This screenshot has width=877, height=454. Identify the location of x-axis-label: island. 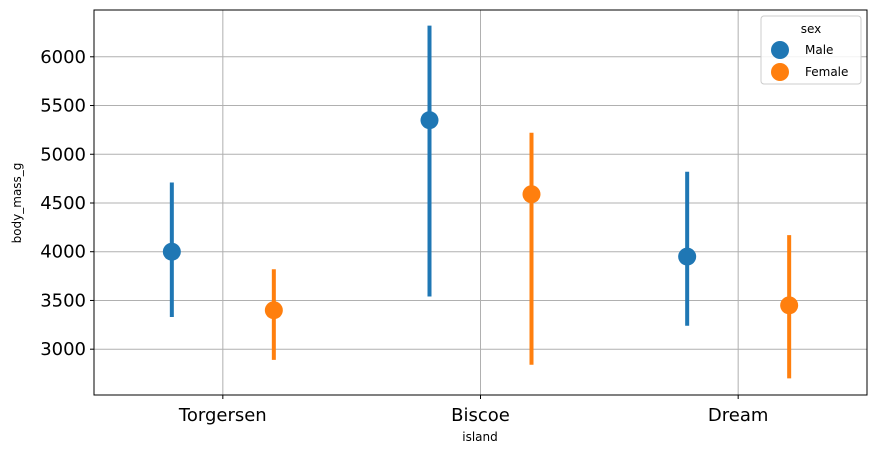
(480, 437).